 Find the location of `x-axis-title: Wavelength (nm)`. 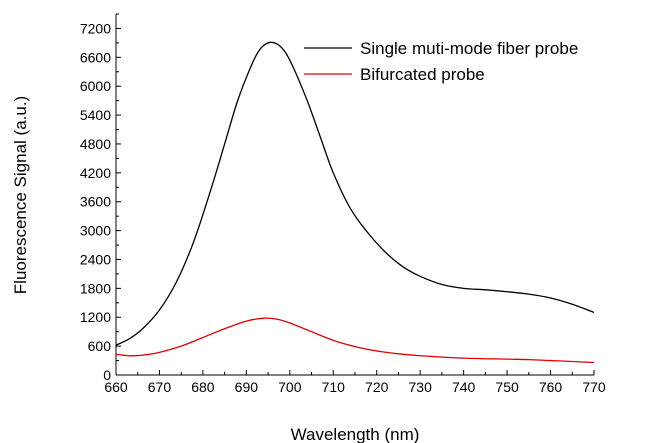

x-axis-title: Wavelength (nm) is located at coordinates (355, 434).